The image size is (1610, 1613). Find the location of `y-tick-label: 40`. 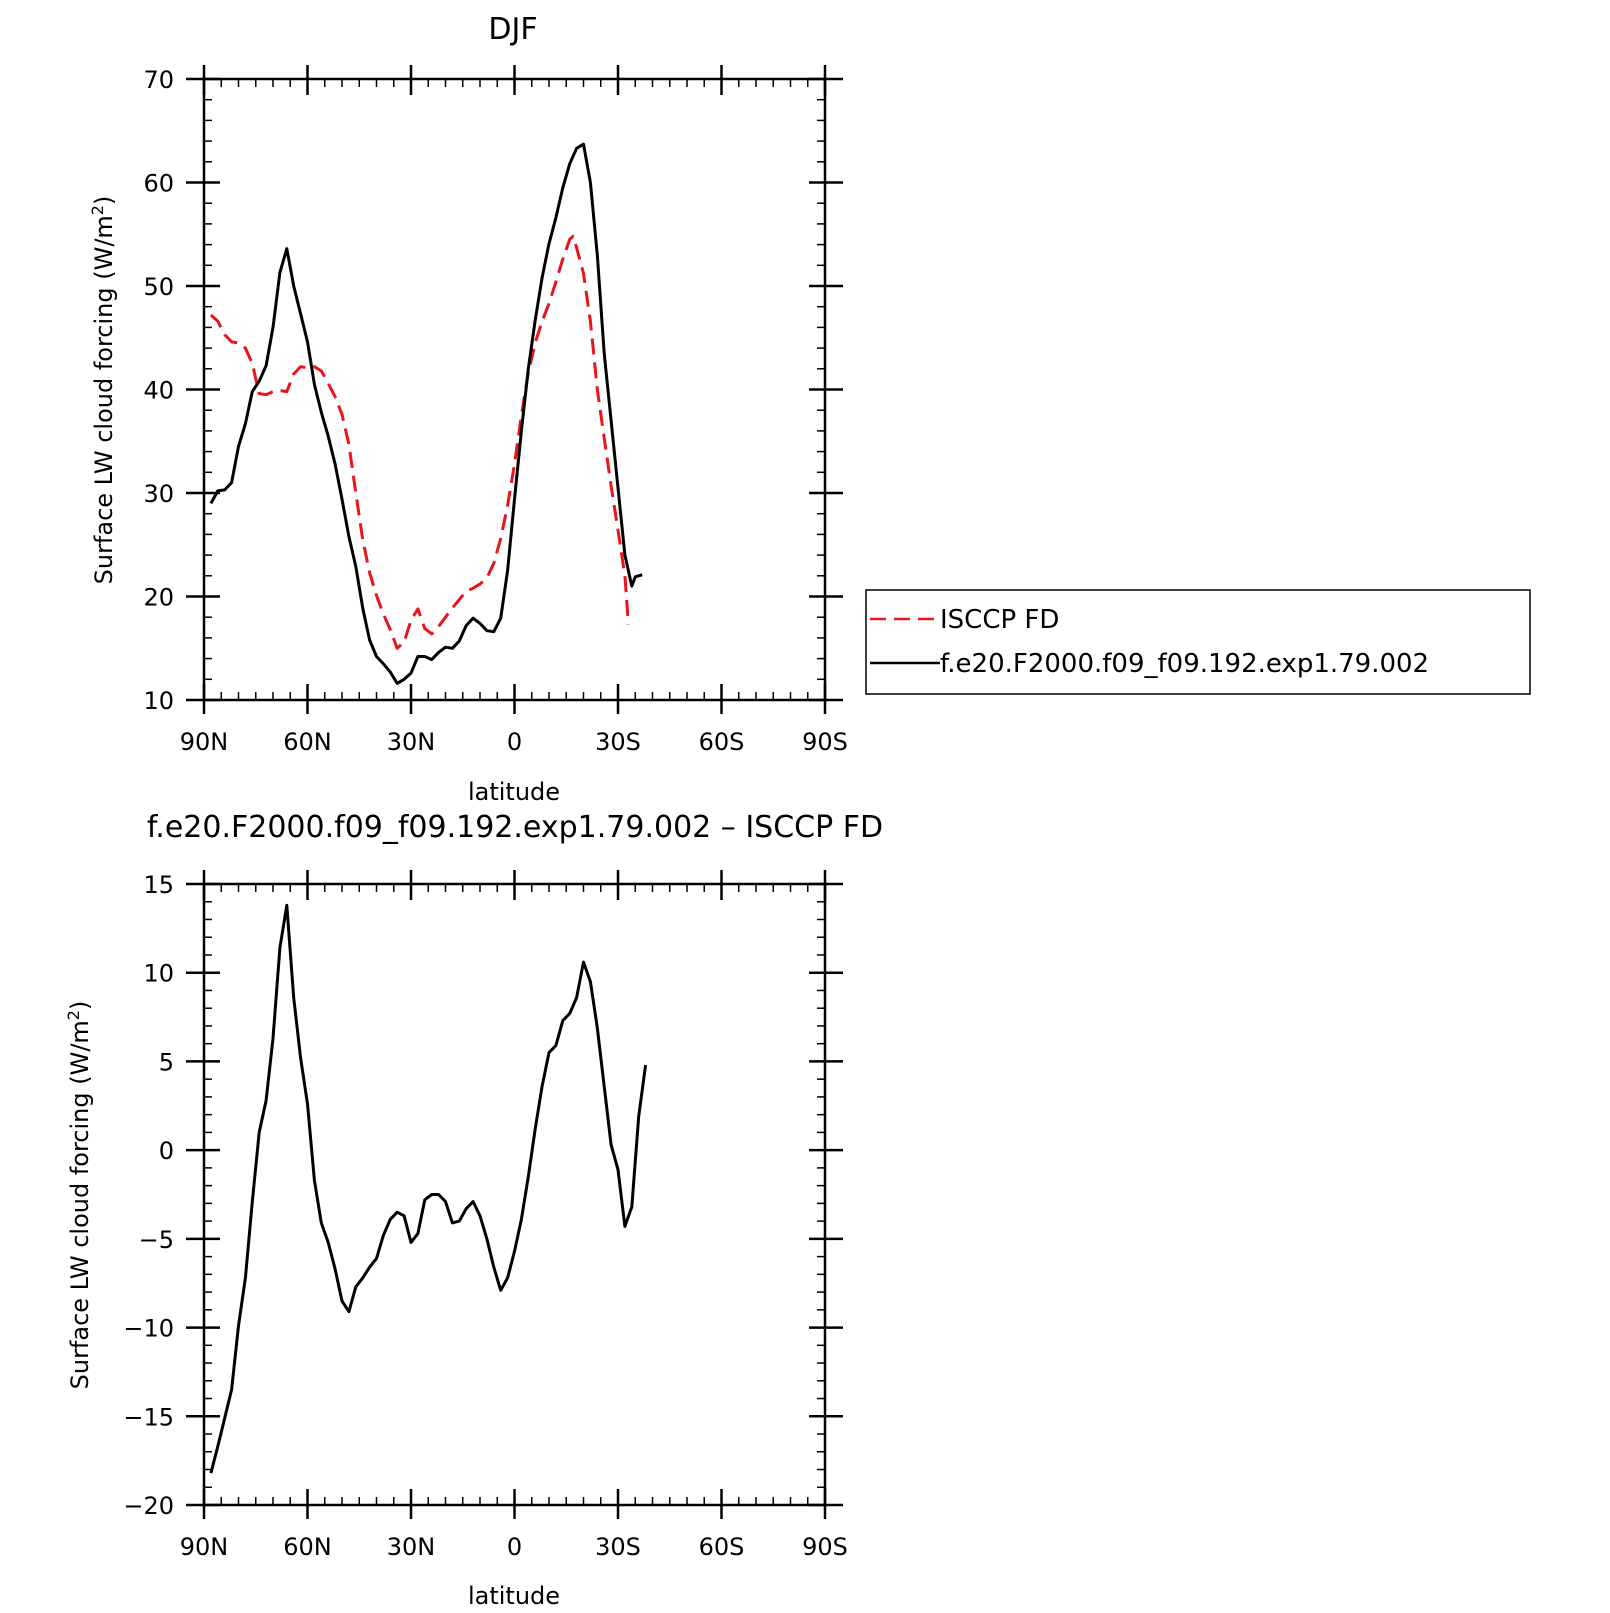

y-tick-label: 40 is located at coordinates (158, 391).